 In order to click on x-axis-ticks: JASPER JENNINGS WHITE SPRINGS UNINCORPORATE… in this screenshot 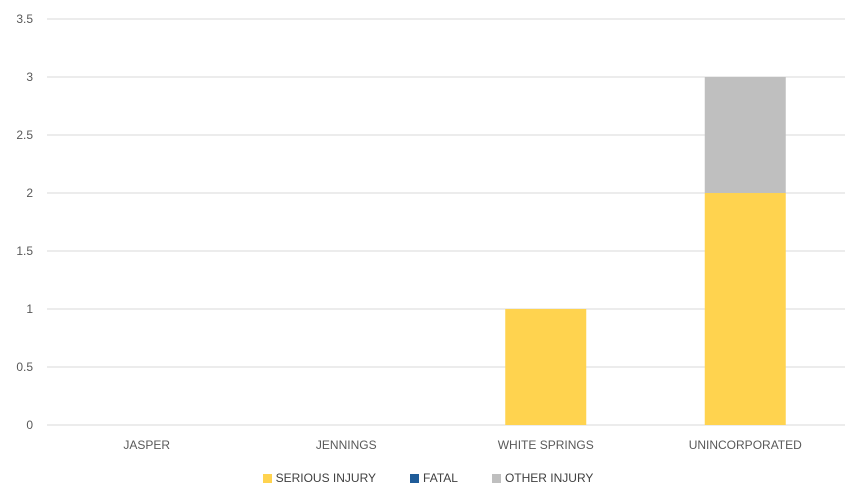, I will do `click(462, 445)`.